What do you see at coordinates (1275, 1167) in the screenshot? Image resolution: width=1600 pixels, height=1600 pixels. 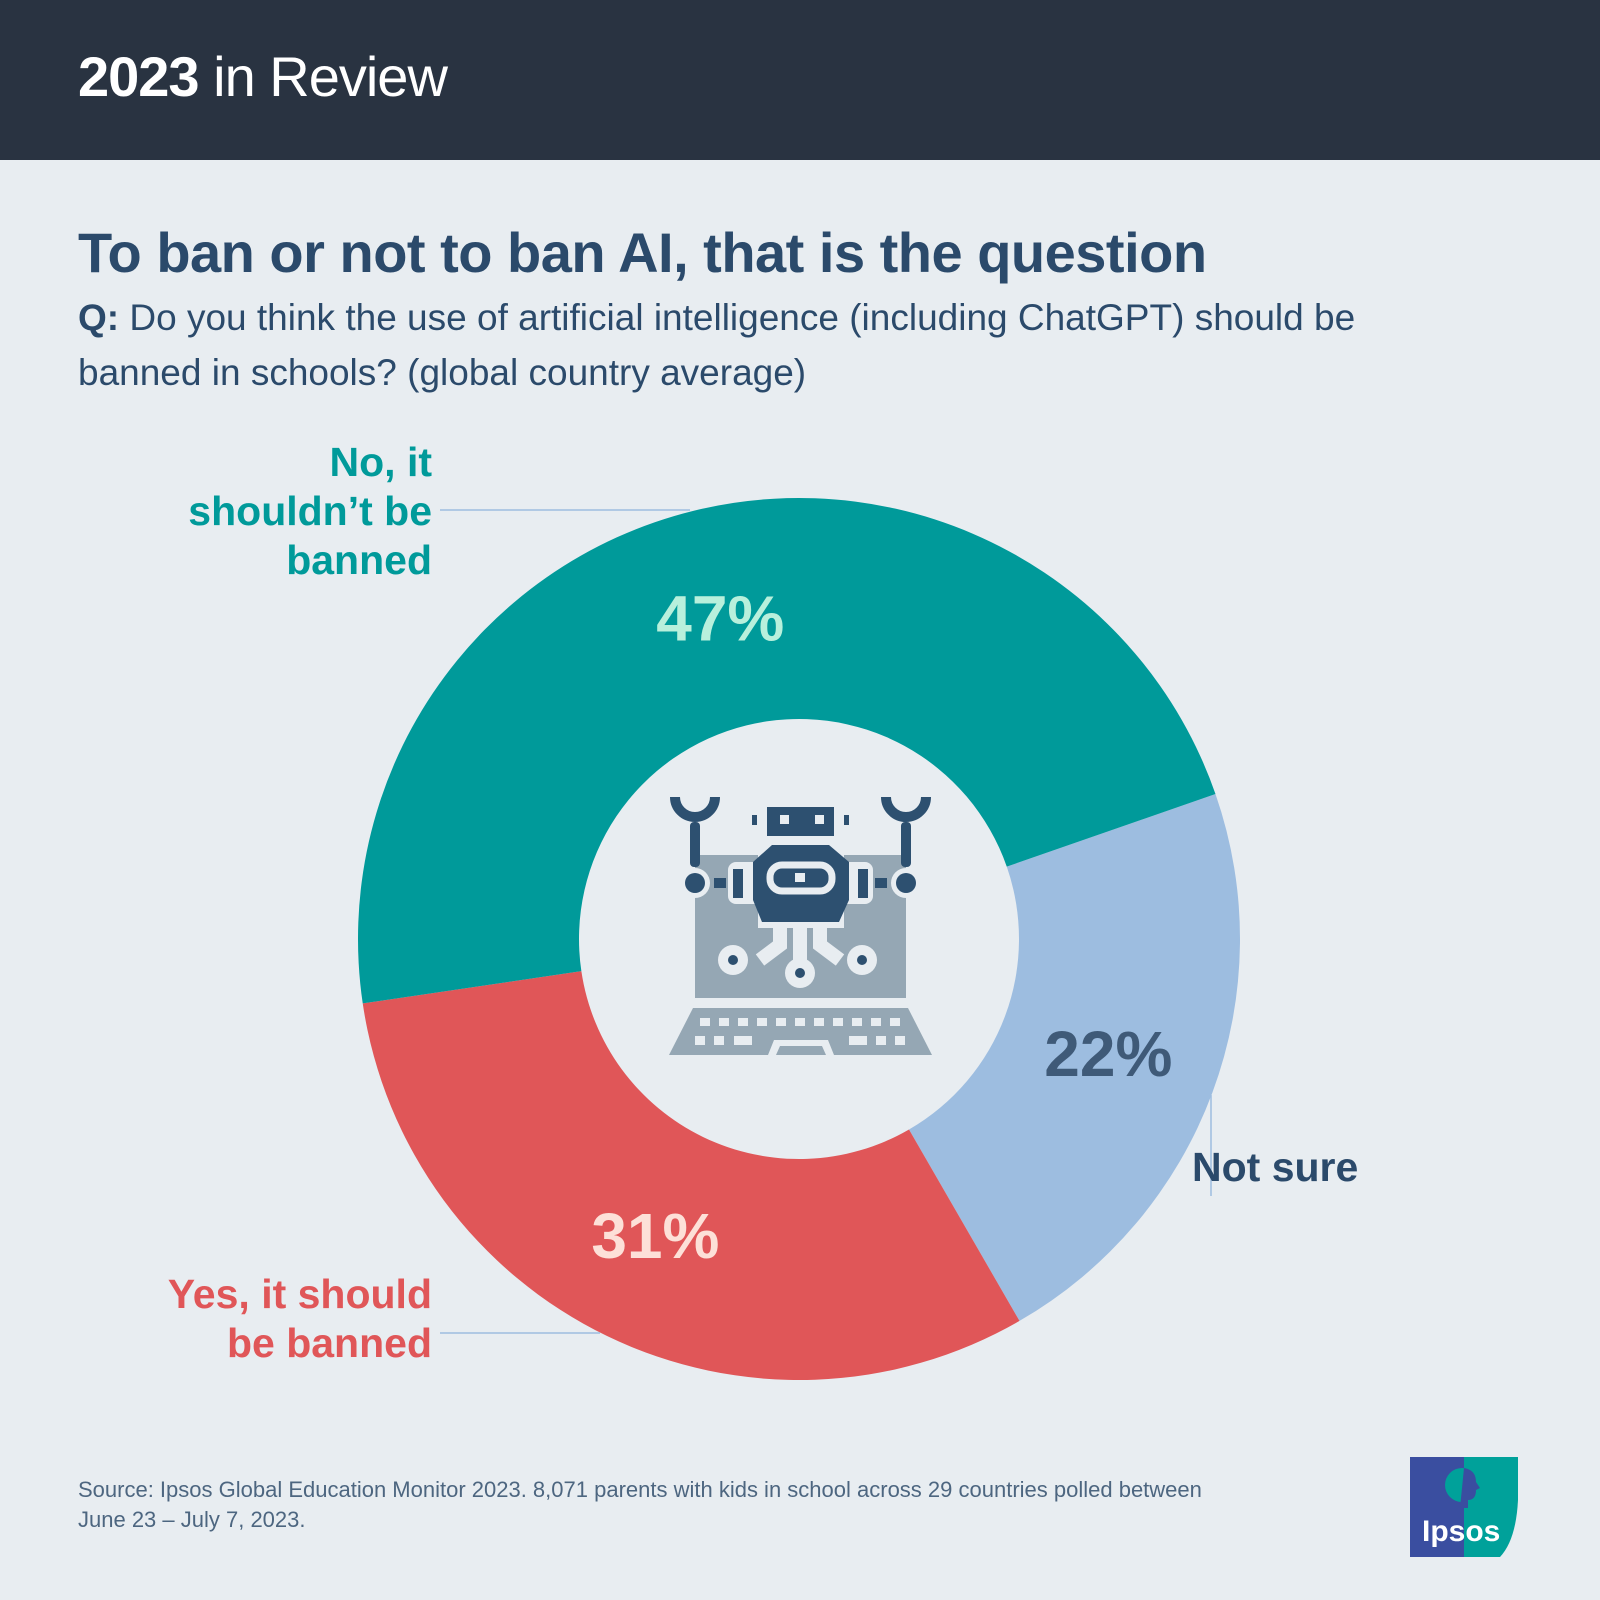 I see `label-not-sure: Not sure` at bounding box center [1275, 1167].